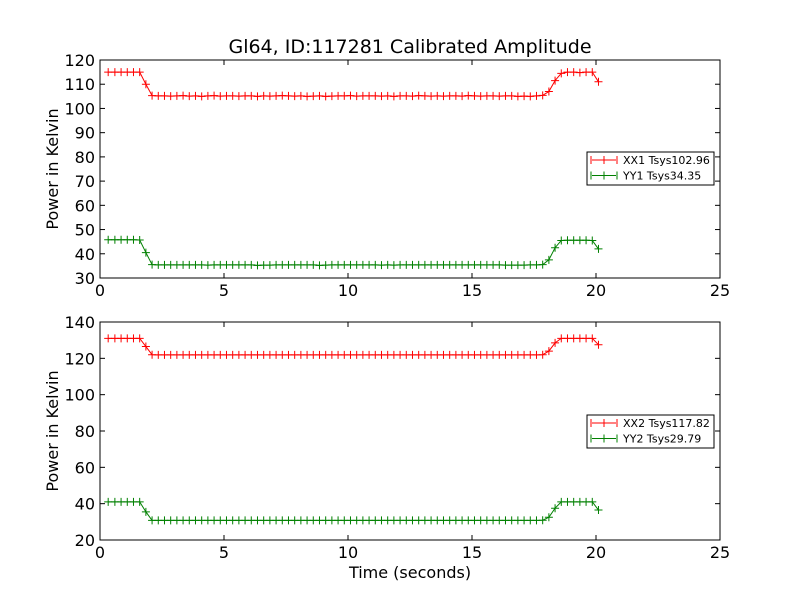  What do you see at coordinates (666, 160) in the screenshot?
I see `legend-label: XX1 Tsys102.96` at bounding box center [666, 160].